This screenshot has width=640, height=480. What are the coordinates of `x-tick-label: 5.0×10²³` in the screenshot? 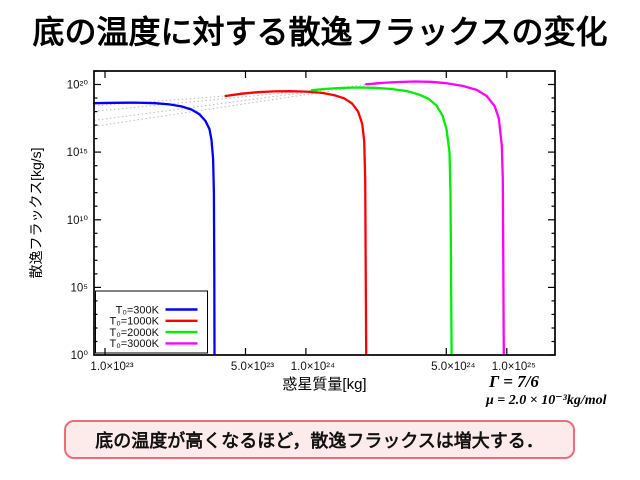 It's located at (252, 367).